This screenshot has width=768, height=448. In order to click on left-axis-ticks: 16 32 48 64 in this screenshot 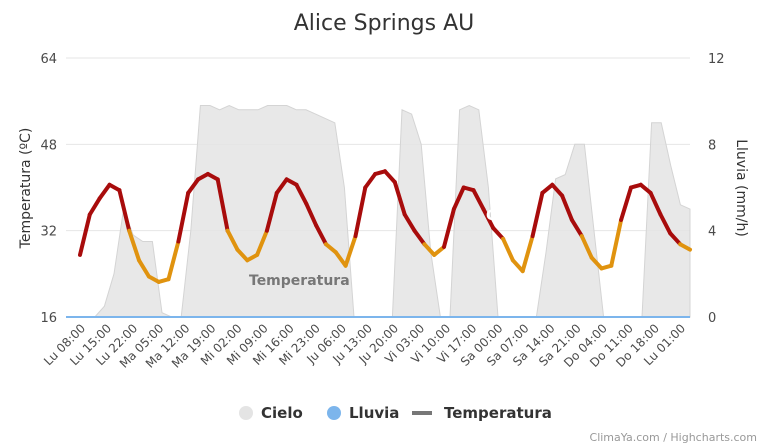, I will do `click(48, 189)`.